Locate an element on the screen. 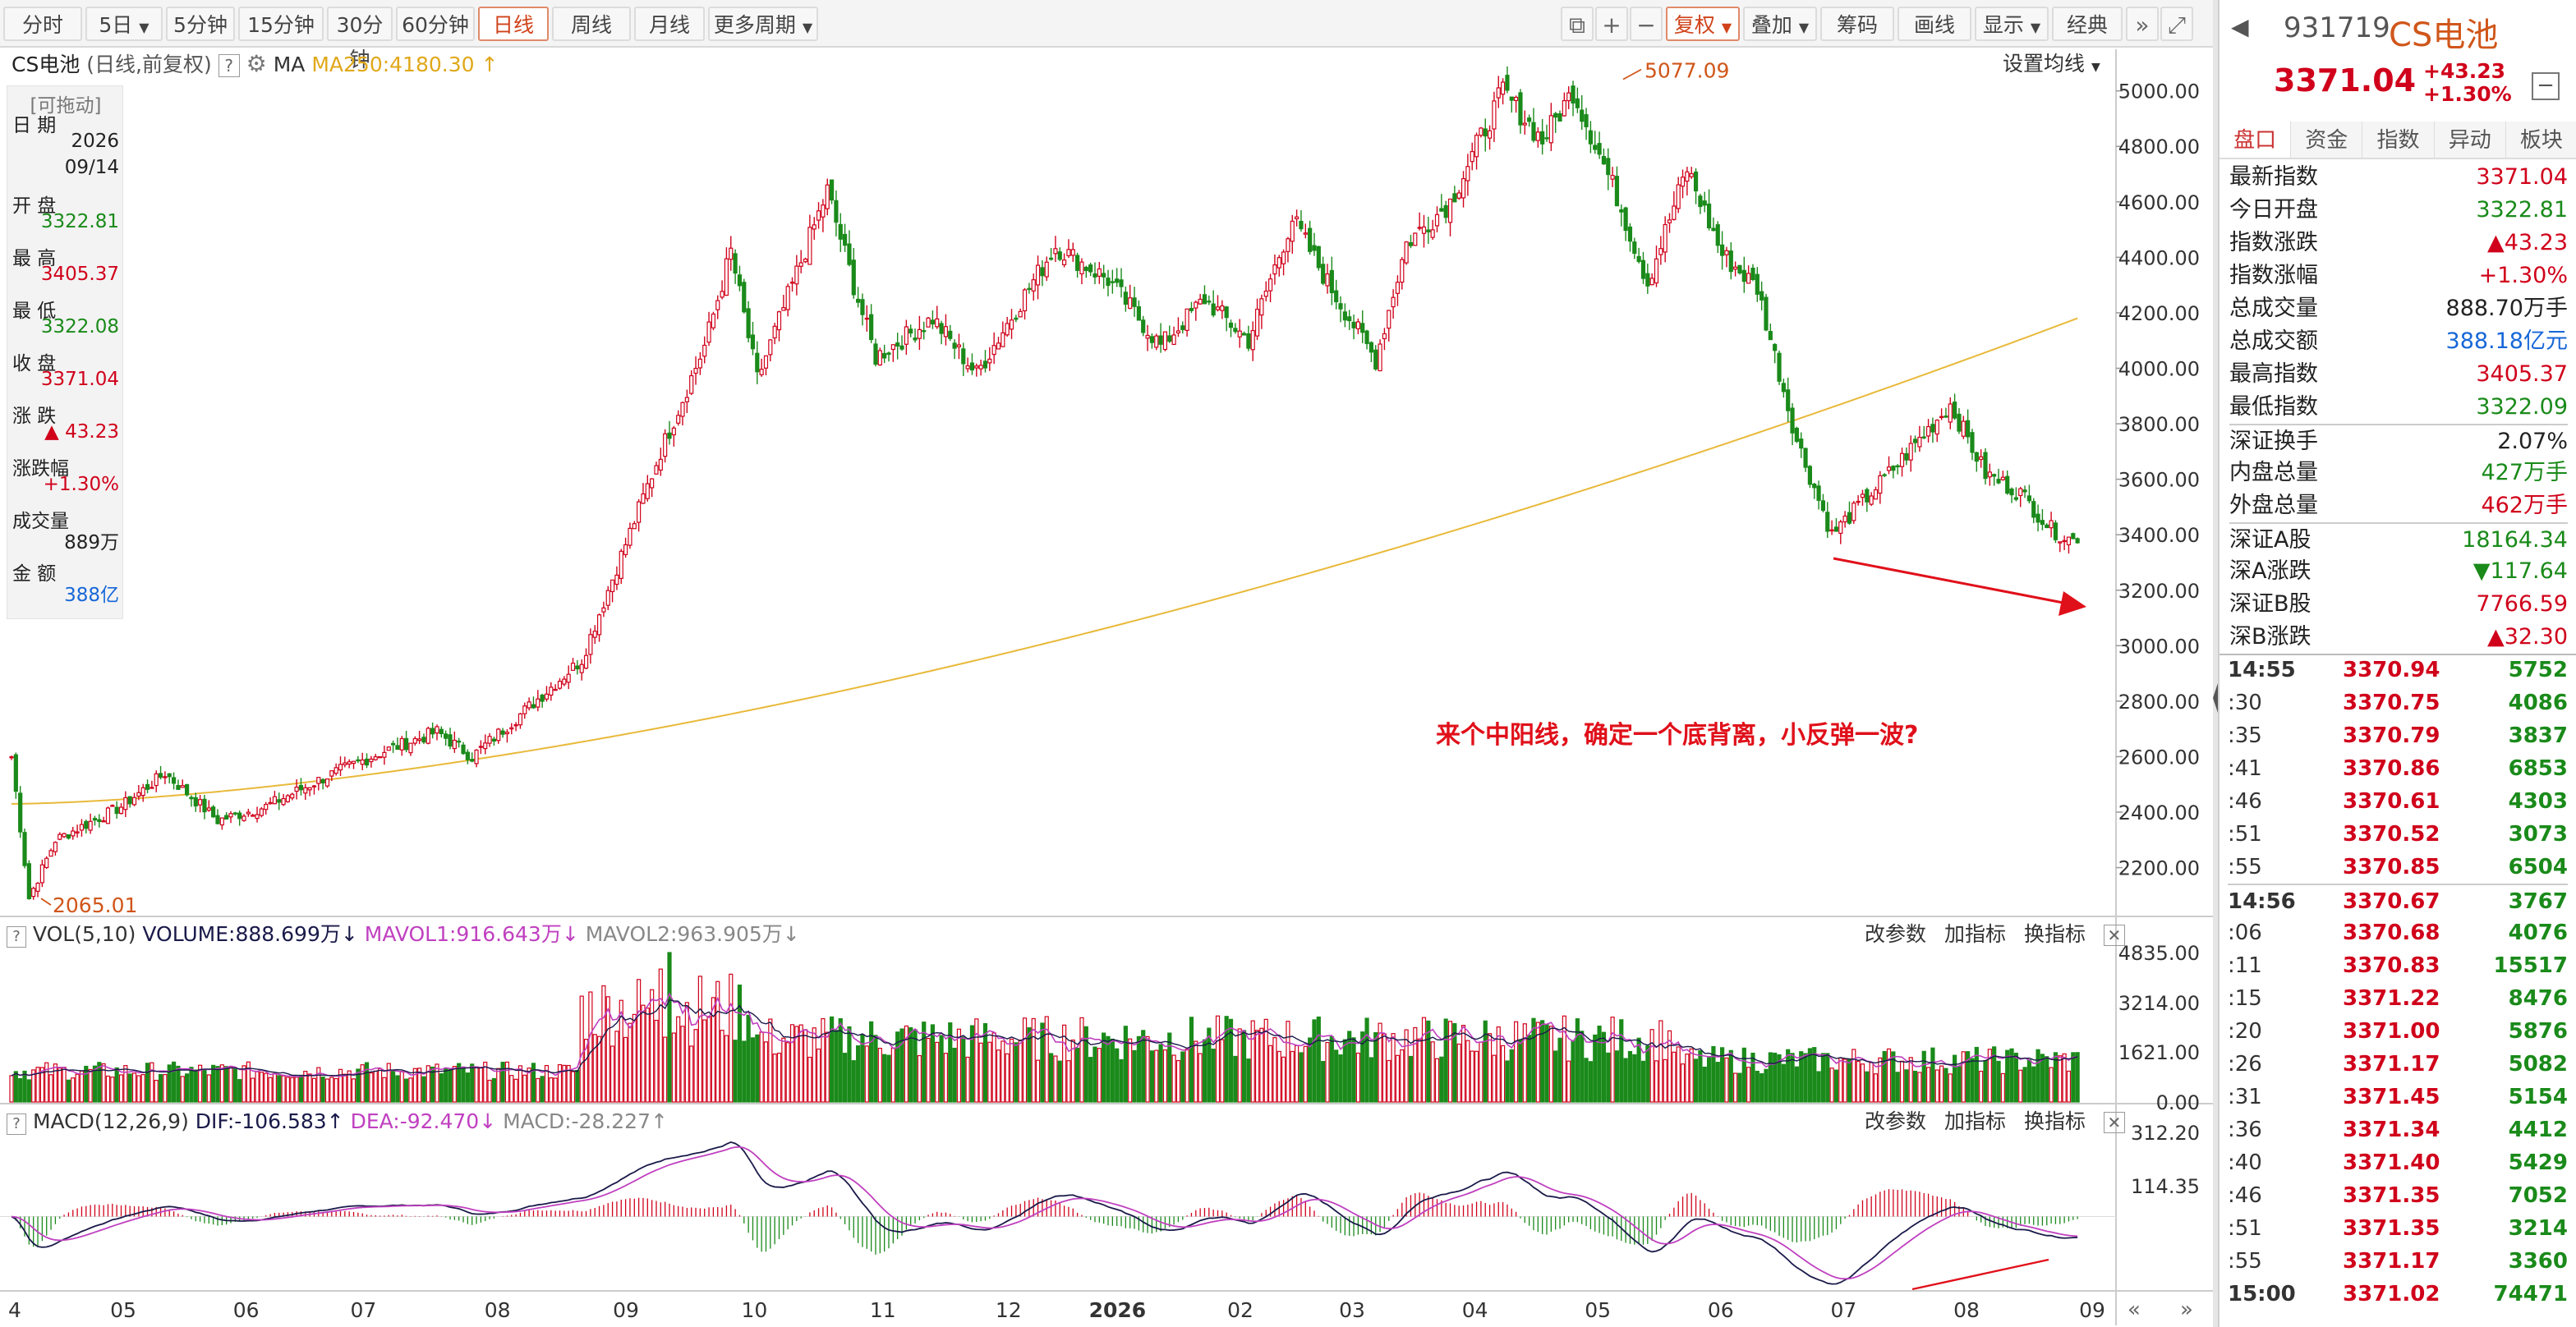 This screenshot has height=1327, width=2576. tab-bankuai: 板块 is located at coordinates (2541, 140).